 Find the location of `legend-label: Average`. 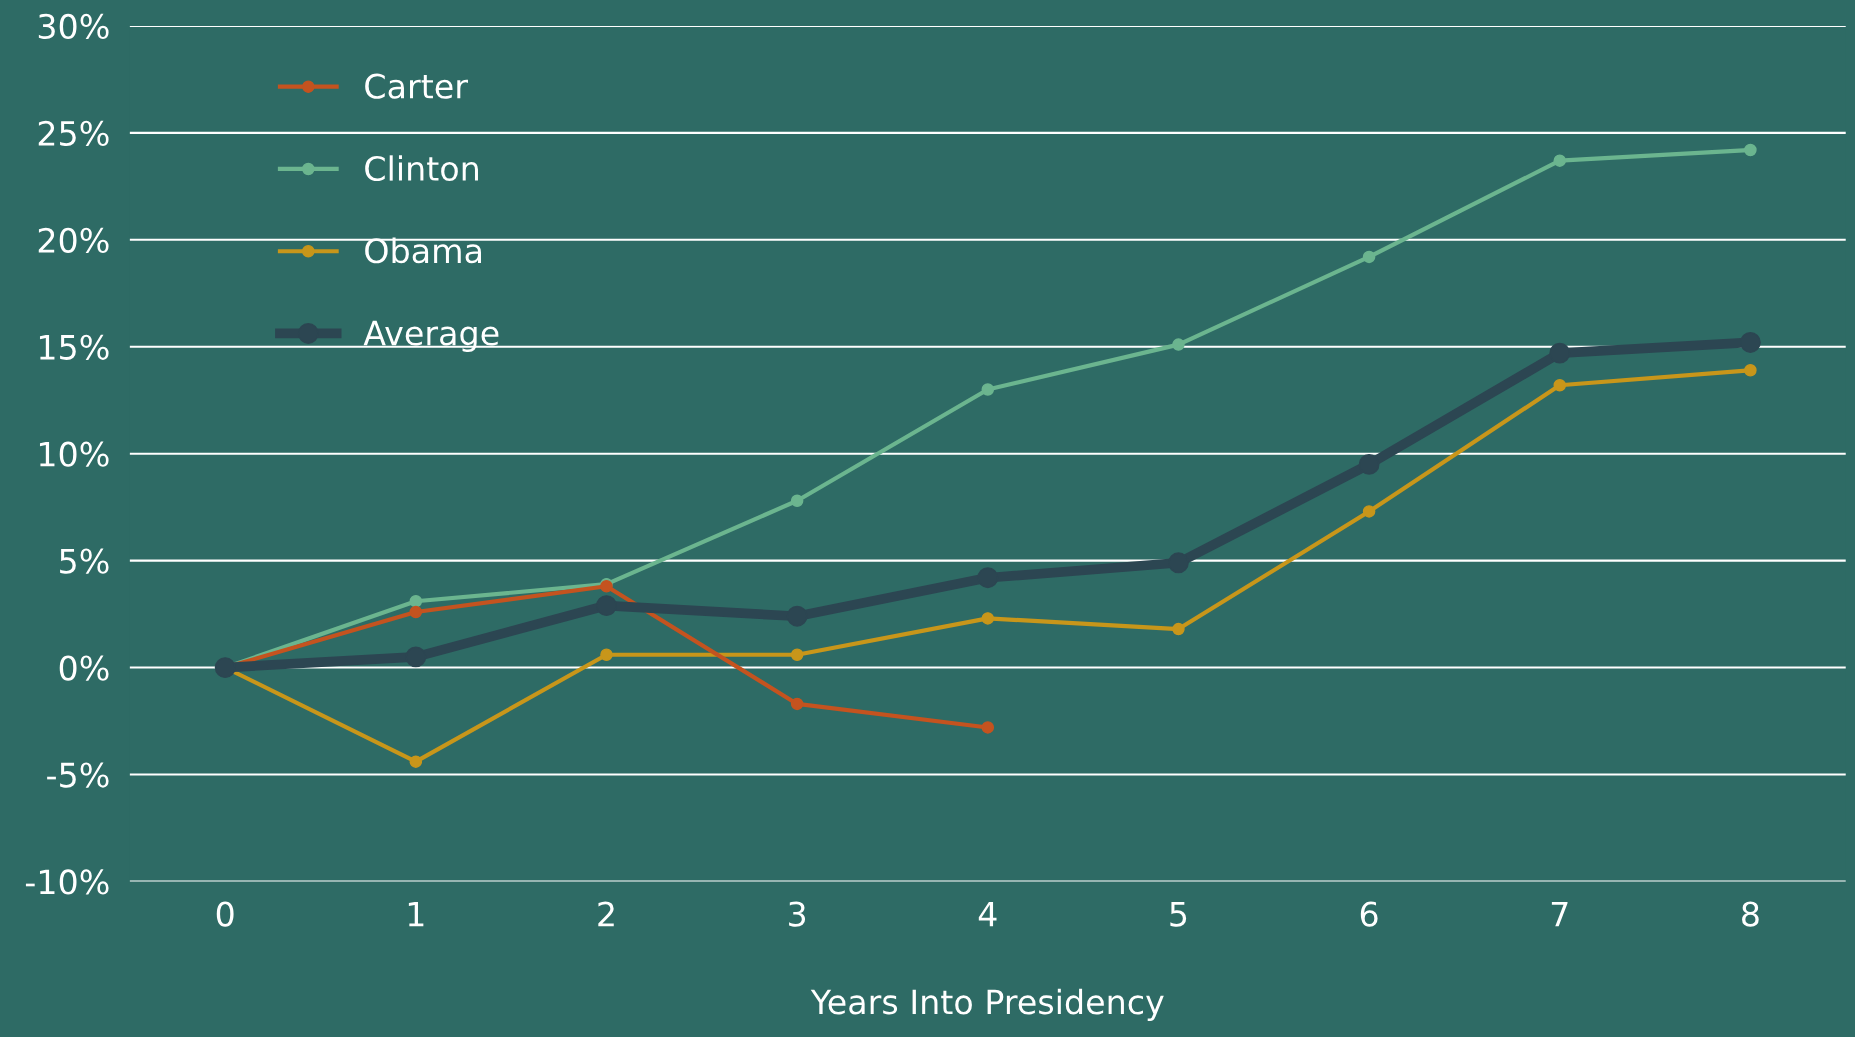

legend-label: Average is located at coordinates (431, 336).